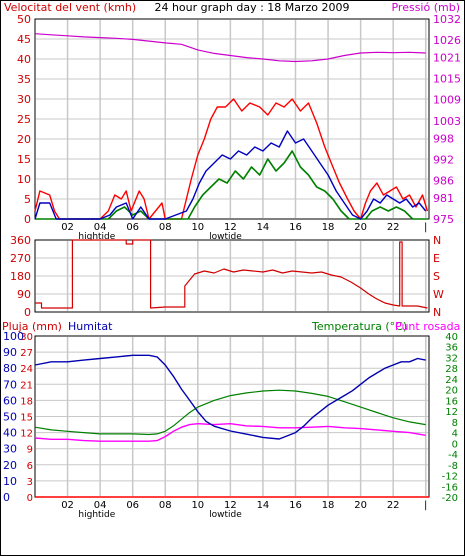 This screenshot has height=556, width=465. Describe the element at coordinates (451, 337) in the screenshot. I see `temperature-tick-label: 40` at that location.